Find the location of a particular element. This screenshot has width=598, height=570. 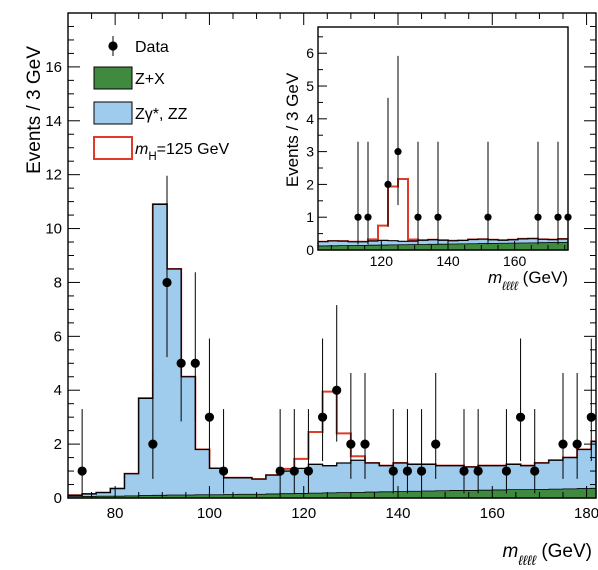

inset-y-tick-label: 6 is located at coordinates (310, 53).